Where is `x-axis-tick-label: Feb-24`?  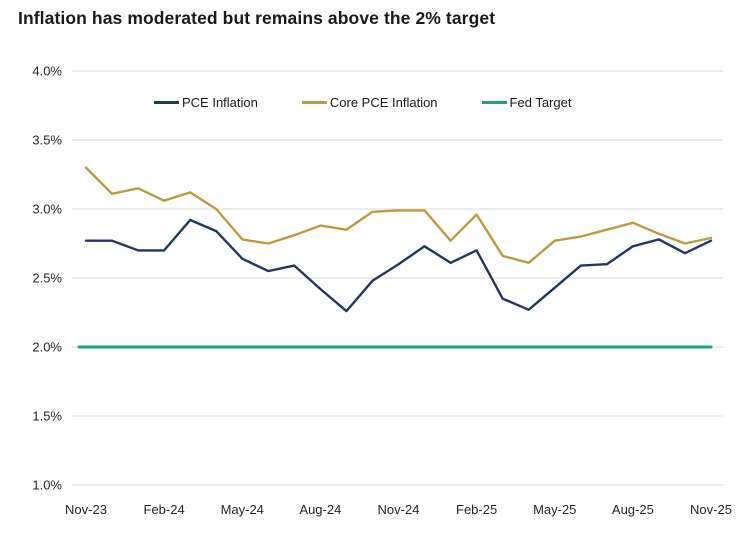
x-axis-tick-label: Feb-24 is located at coordinates (164, 509).